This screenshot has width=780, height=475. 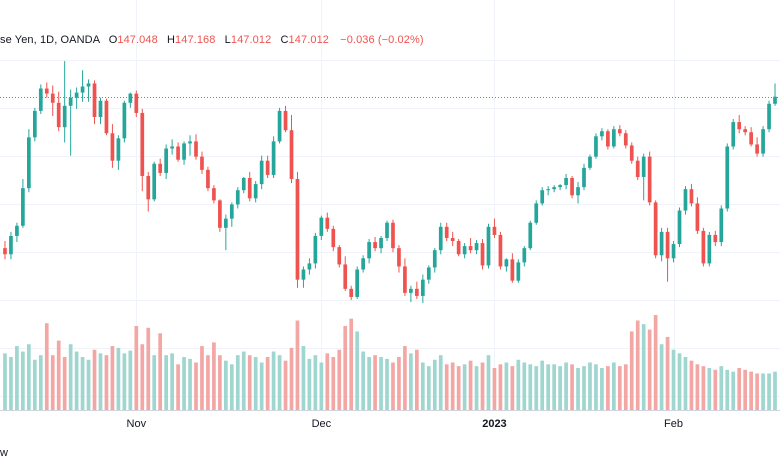 What do you see at coordinates (284, 40) in the screenshot?
I see `close-label: C` at bounding box center [284, 40].